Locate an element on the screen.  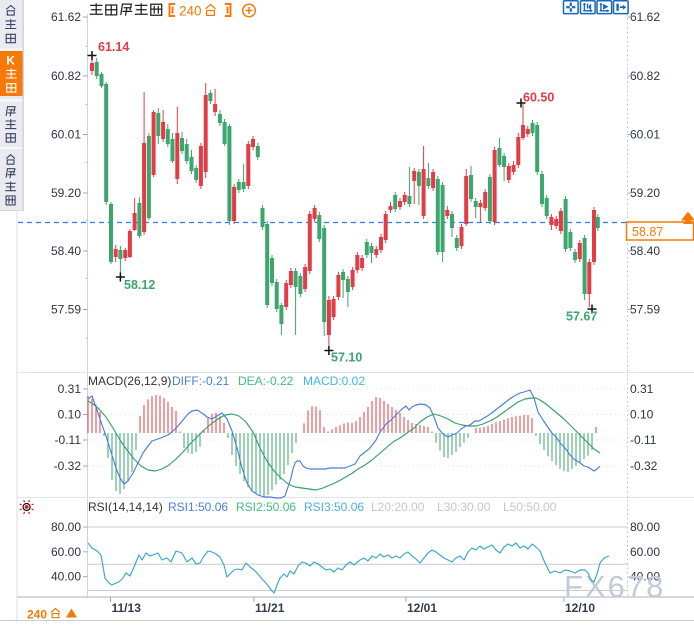
svg-text: 57.10 is located at coordinates (346, 358).